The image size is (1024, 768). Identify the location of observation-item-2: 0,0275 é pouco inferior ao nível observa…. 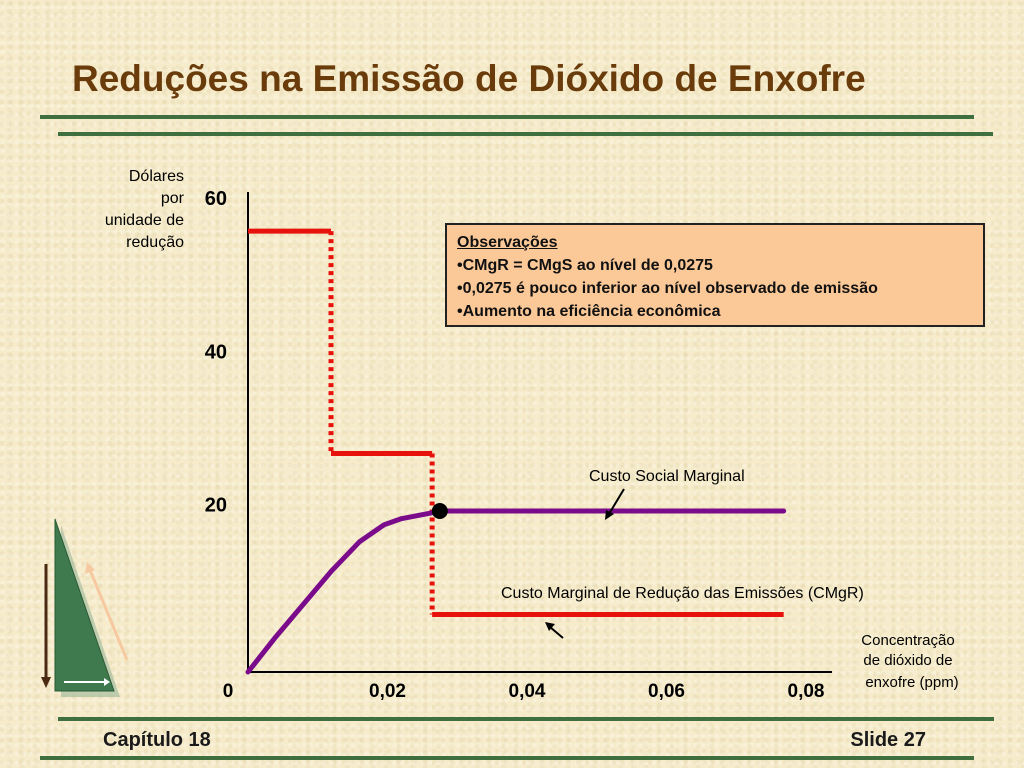
(715, 288).